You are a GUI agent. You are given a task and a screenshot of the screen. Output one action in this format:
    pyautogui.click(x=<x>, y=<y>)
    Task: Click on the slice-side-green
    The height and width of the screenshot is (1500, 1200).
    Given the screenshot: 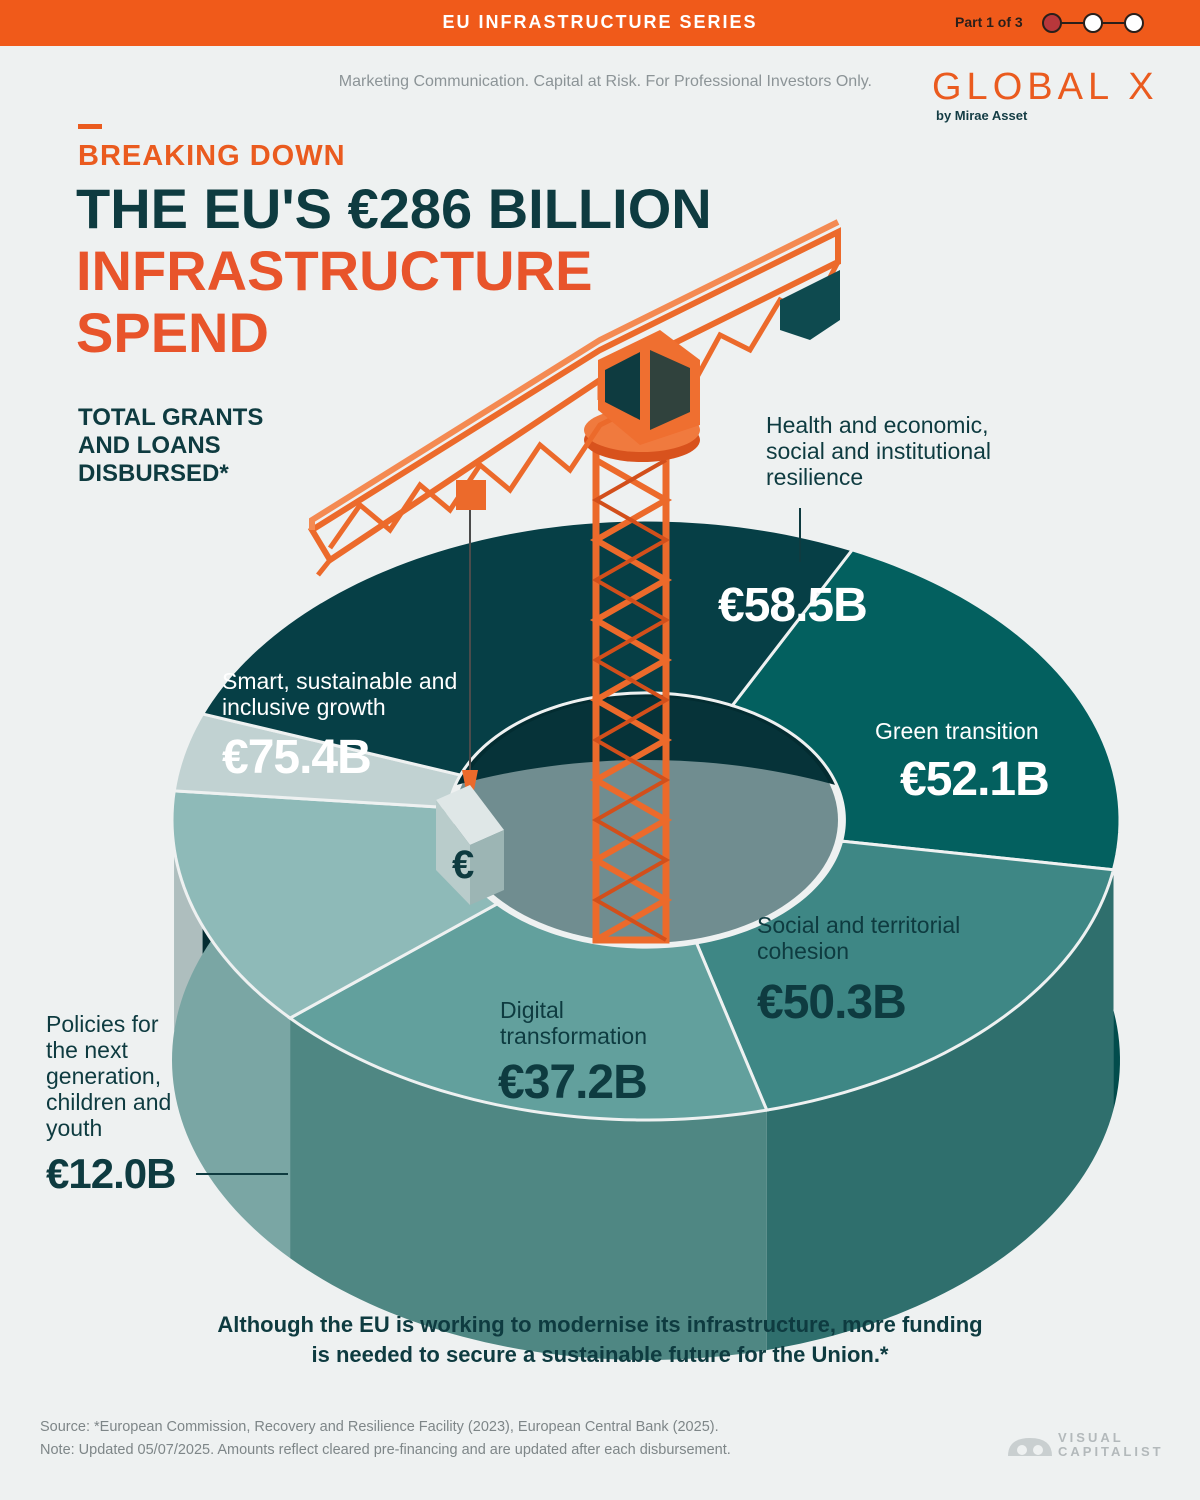 What is the action you would take?
    pyautogui.click(x=940, y=1110)
    